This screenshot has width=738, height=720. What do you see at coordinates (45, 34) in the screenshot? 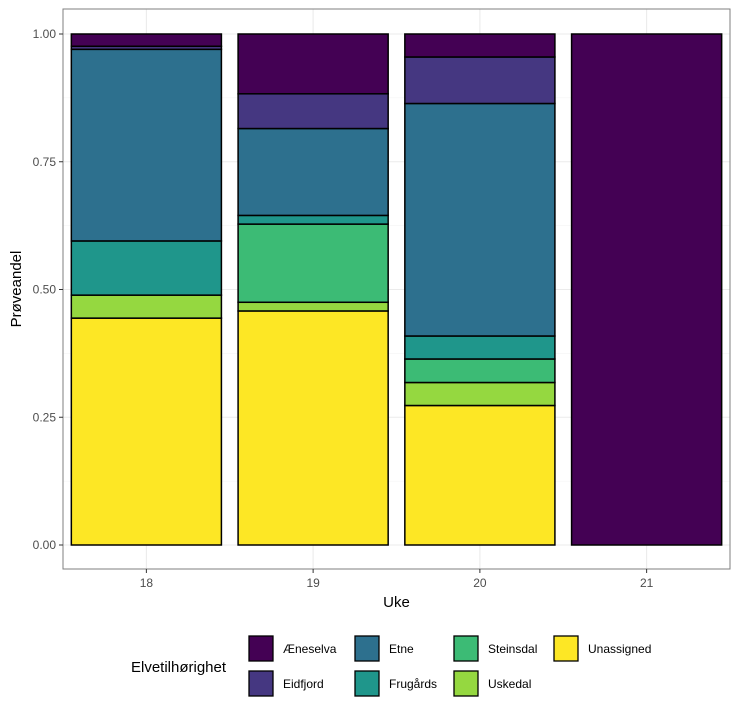
I see `y-tick-label: 1.00` at bounding box center [45, 34].